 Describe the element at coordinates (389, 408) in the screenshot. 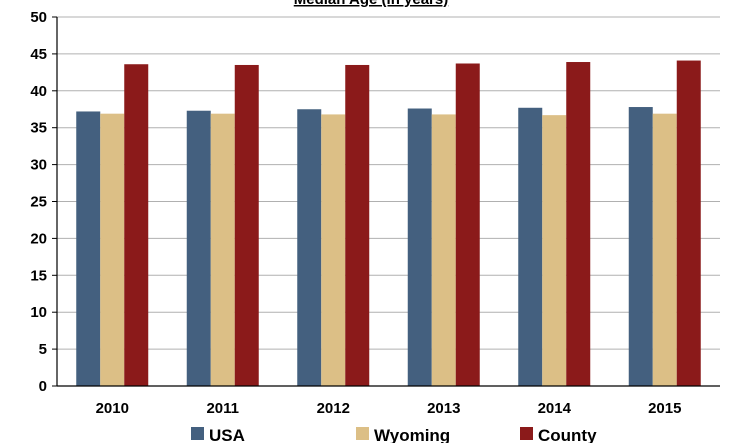

I see `x-axis-ticks: 2010 2011 2012 2013 2014 2015` at that location.